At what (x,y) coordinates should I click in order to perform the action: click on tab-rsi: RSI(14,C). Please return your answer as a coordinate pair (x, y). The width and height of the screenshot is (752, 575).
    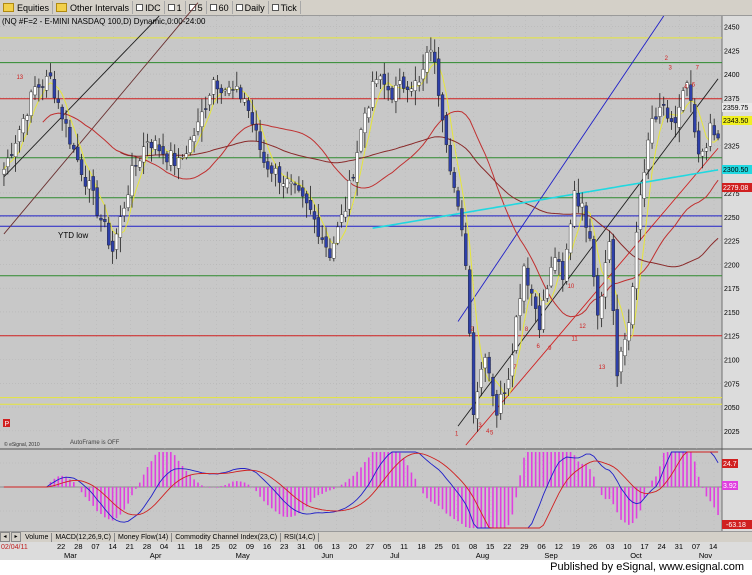
    Looking at the image, I should click on (300, 537).